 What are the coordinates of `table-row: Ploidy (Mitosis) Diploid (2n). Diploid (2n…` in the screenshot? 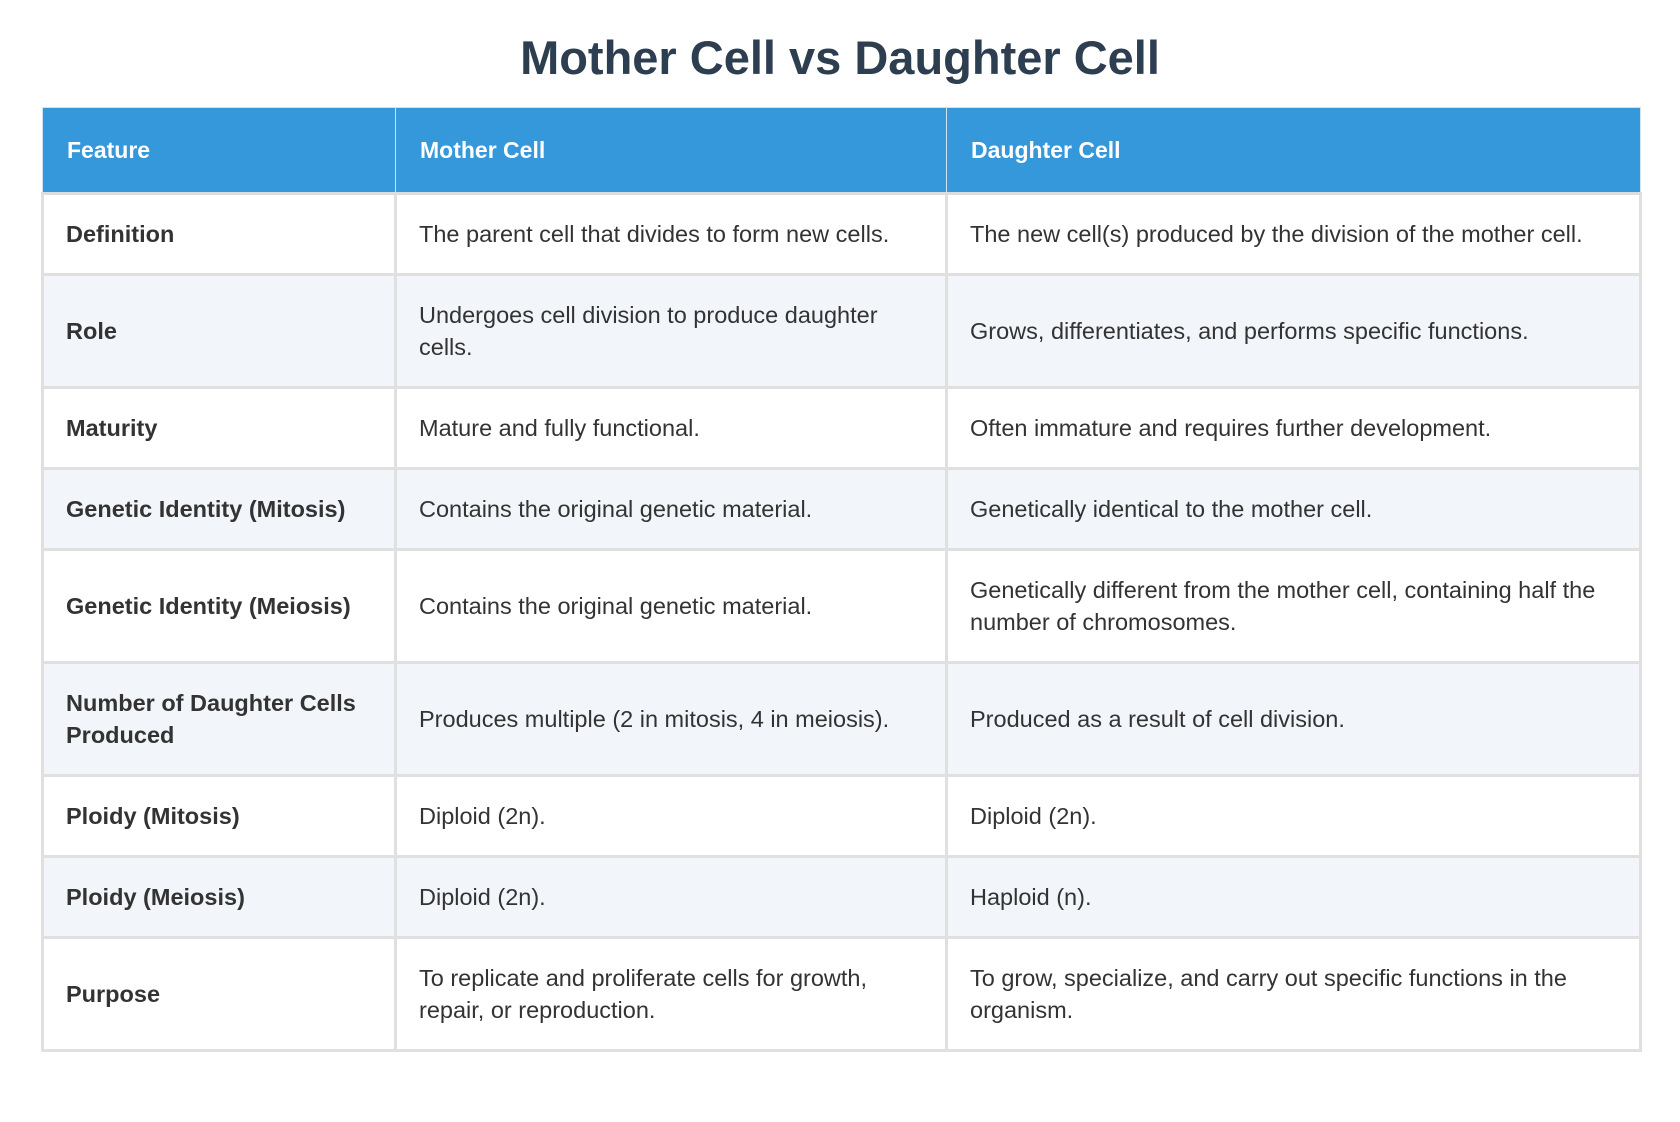 It's located at (841, 816).